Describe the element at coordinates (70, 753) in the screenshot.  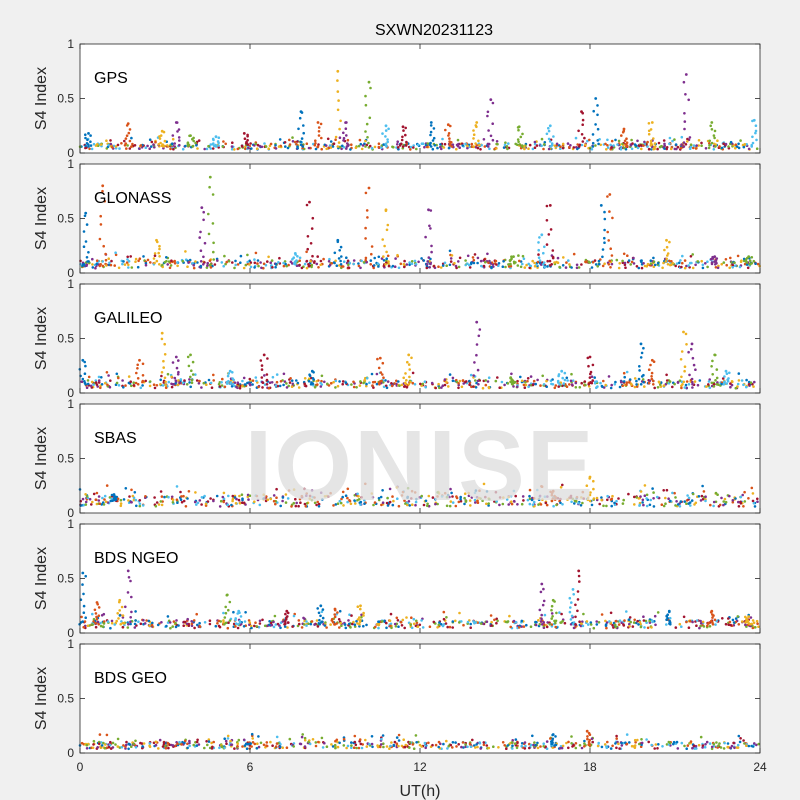
I see `y-tick-label: 0` at that location.